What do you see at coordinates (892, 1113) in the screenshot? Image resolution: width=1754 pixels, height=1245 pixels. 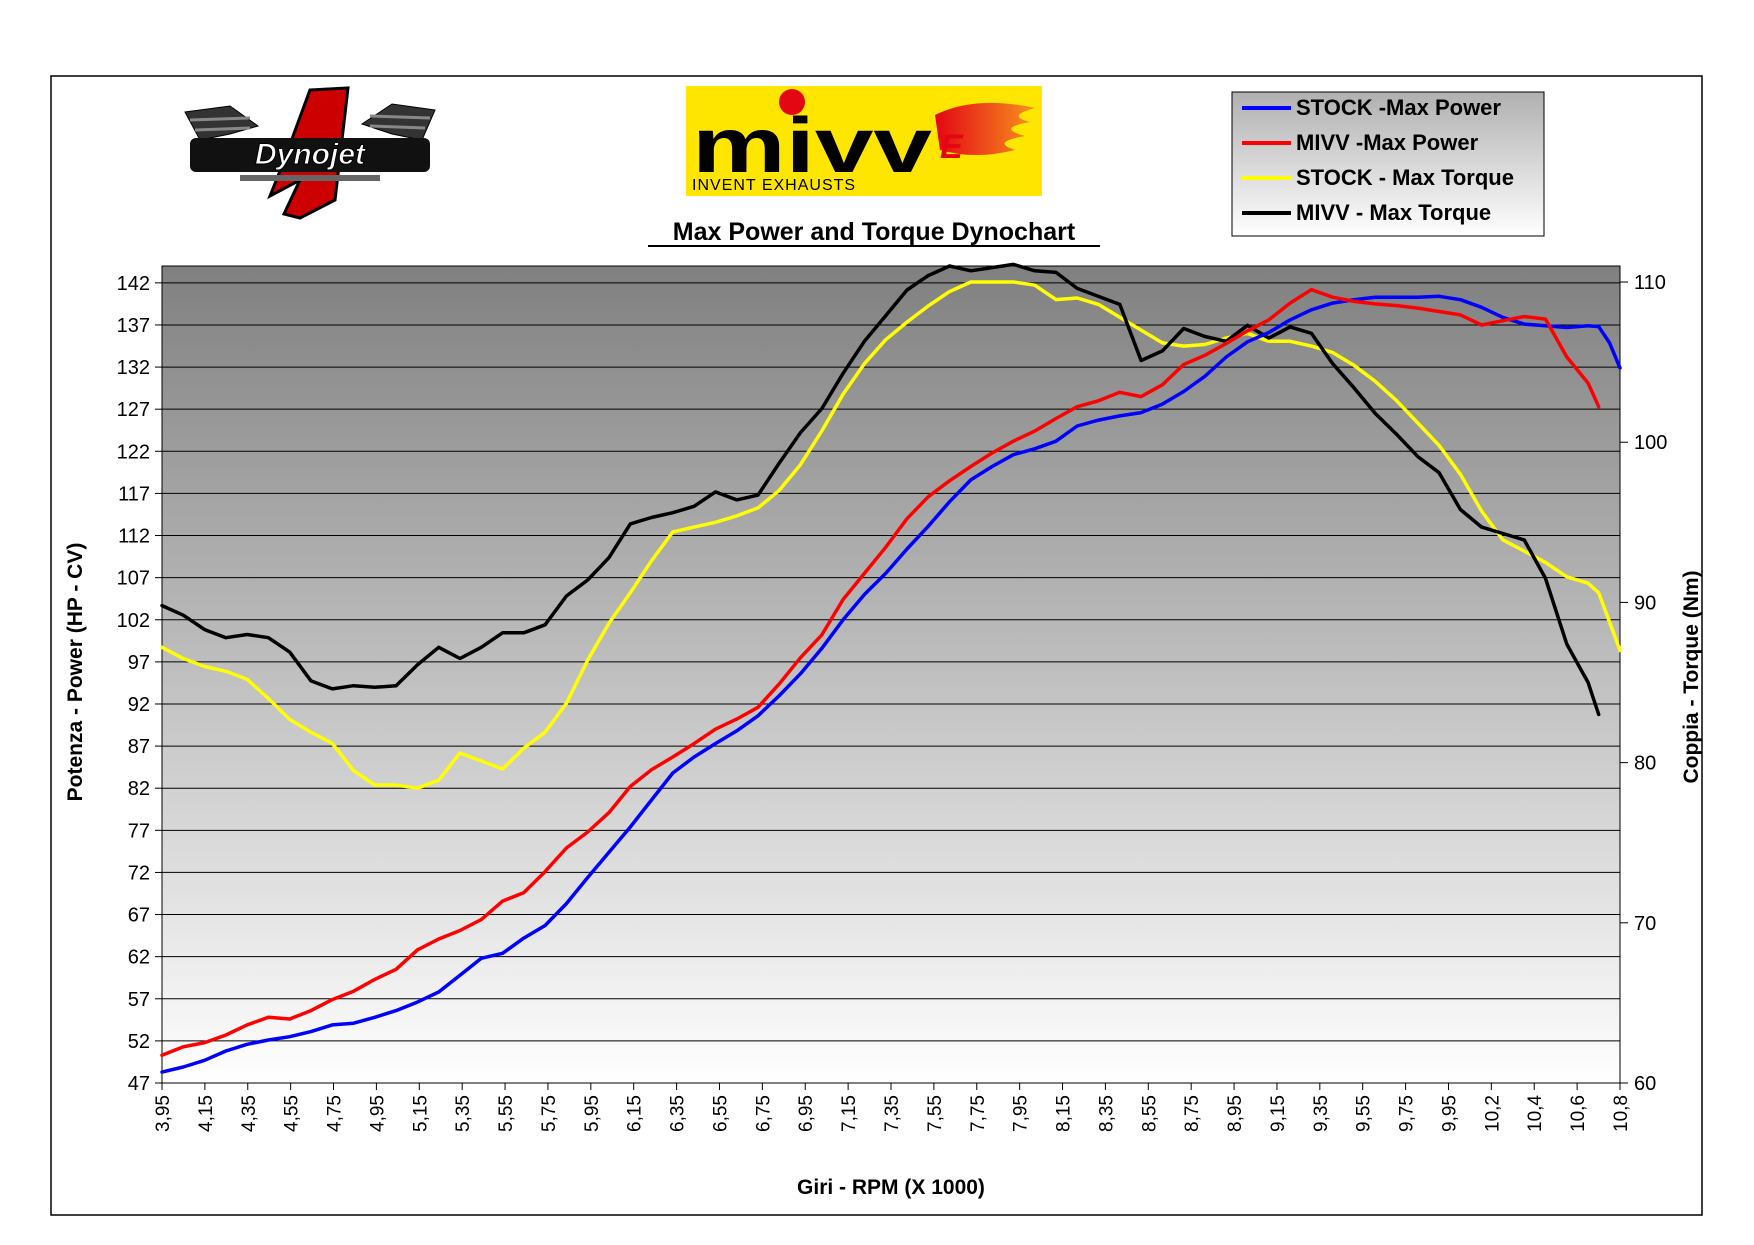 I see `x-tick-label: 7,35` at bounding box center [892, 1113].